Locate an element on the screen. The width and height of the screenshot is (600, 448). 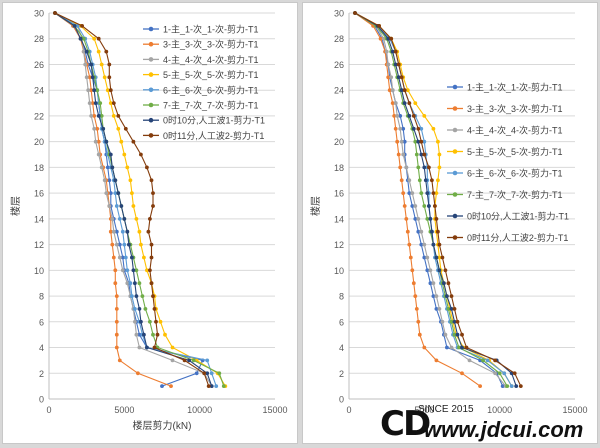
chart-2-y-tick-label: 14 is located at coordinates (339, 219).